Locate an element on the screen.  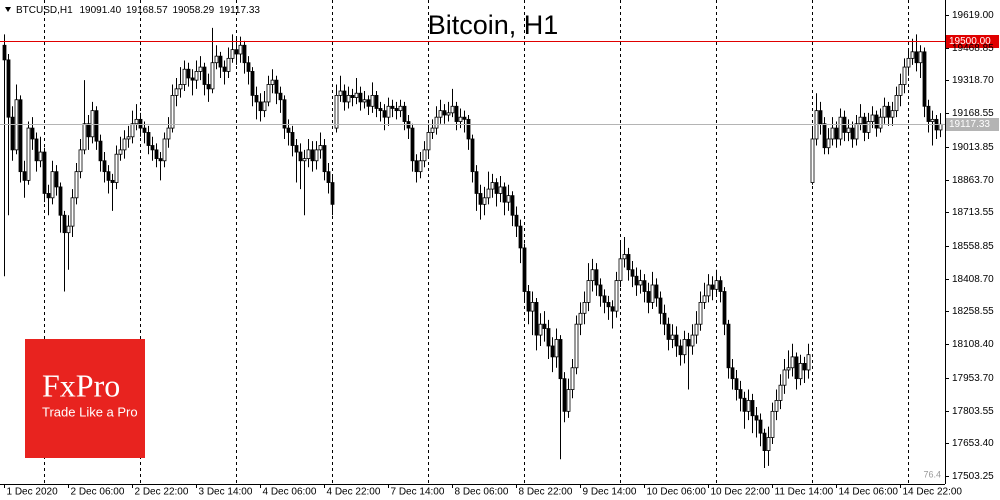
y-tick-label: 18558.85 is located at coordinates (973, 246).